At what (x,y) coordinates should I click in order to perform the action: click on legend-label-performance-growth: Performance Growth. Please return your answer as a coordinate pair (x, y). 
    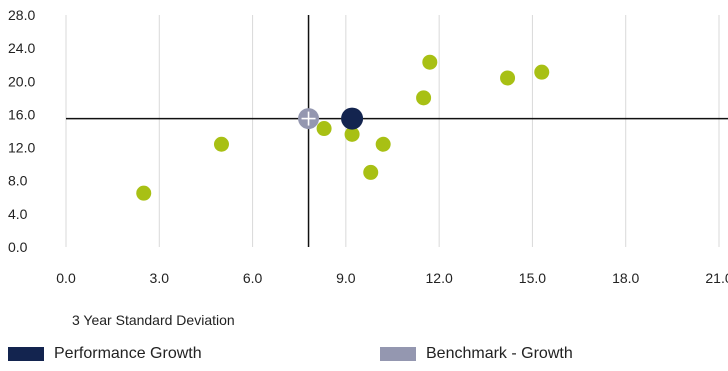
    Looking at the image, I should click on (128, 353).